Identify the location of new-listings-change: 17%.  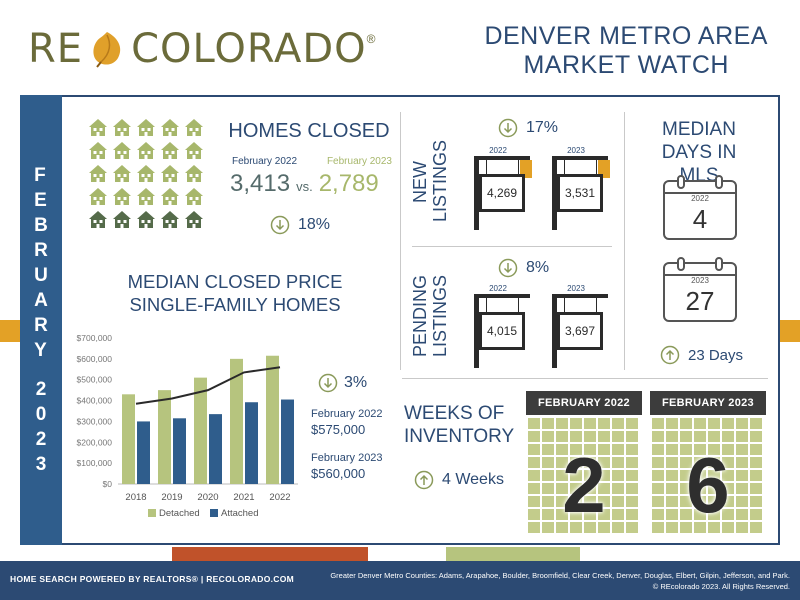
(528, 128).